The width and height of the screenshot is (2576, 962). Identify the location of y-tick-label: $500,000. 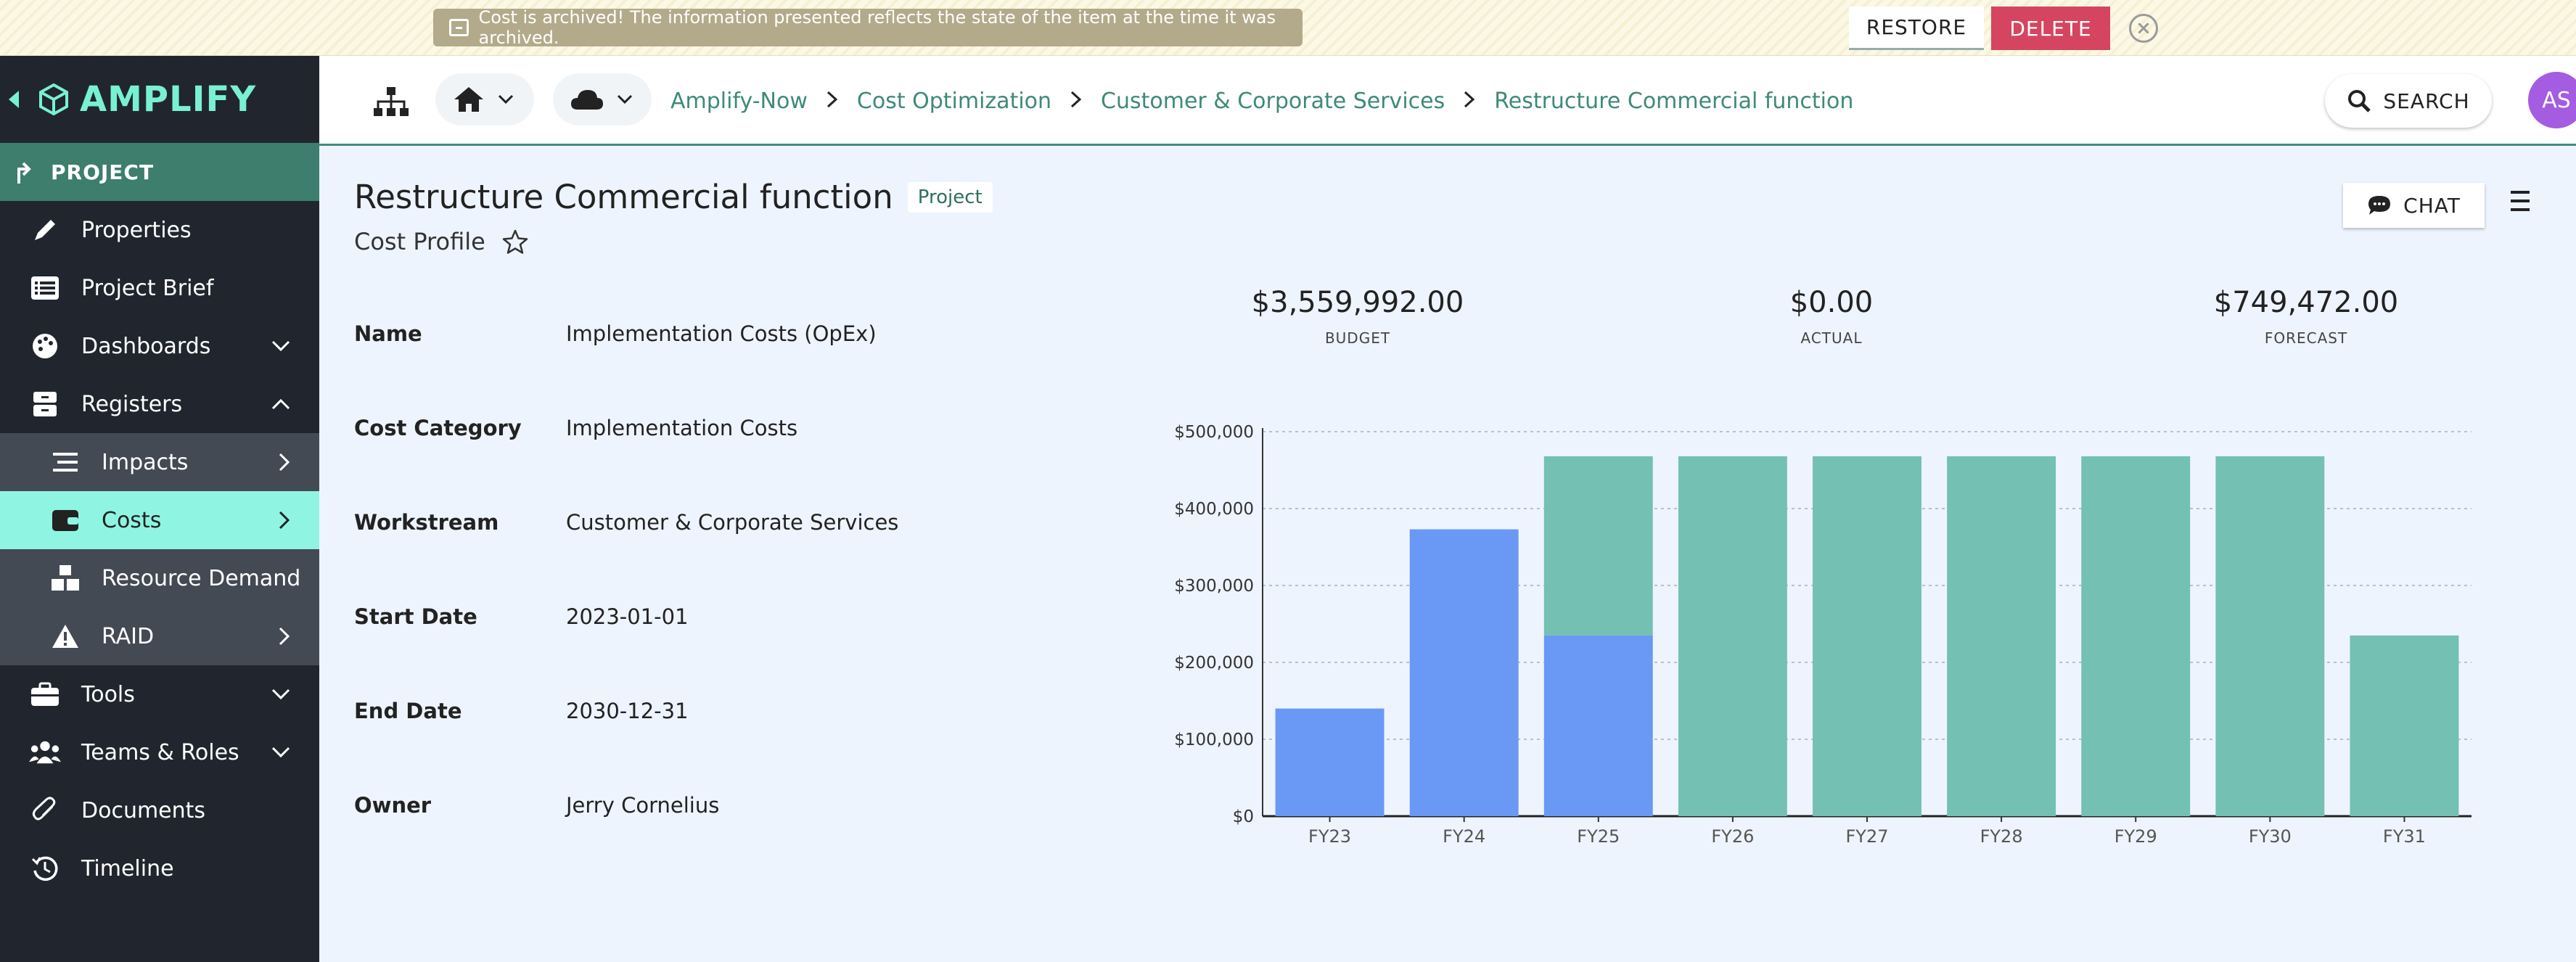
(1214, 432).